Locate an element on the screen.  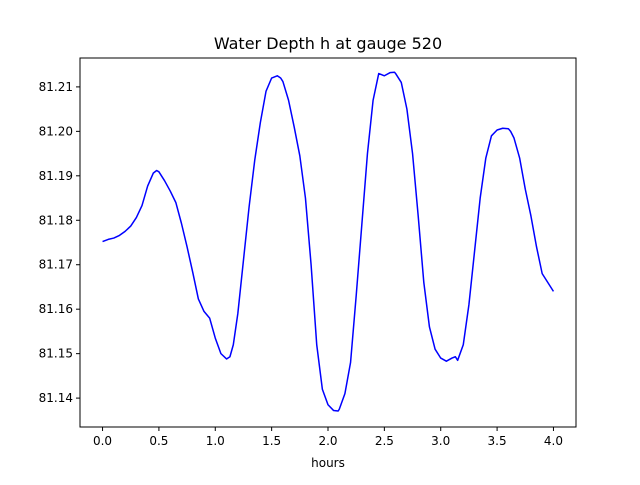
x-tick-label: 1.5 is located at coordinates (271, 441).